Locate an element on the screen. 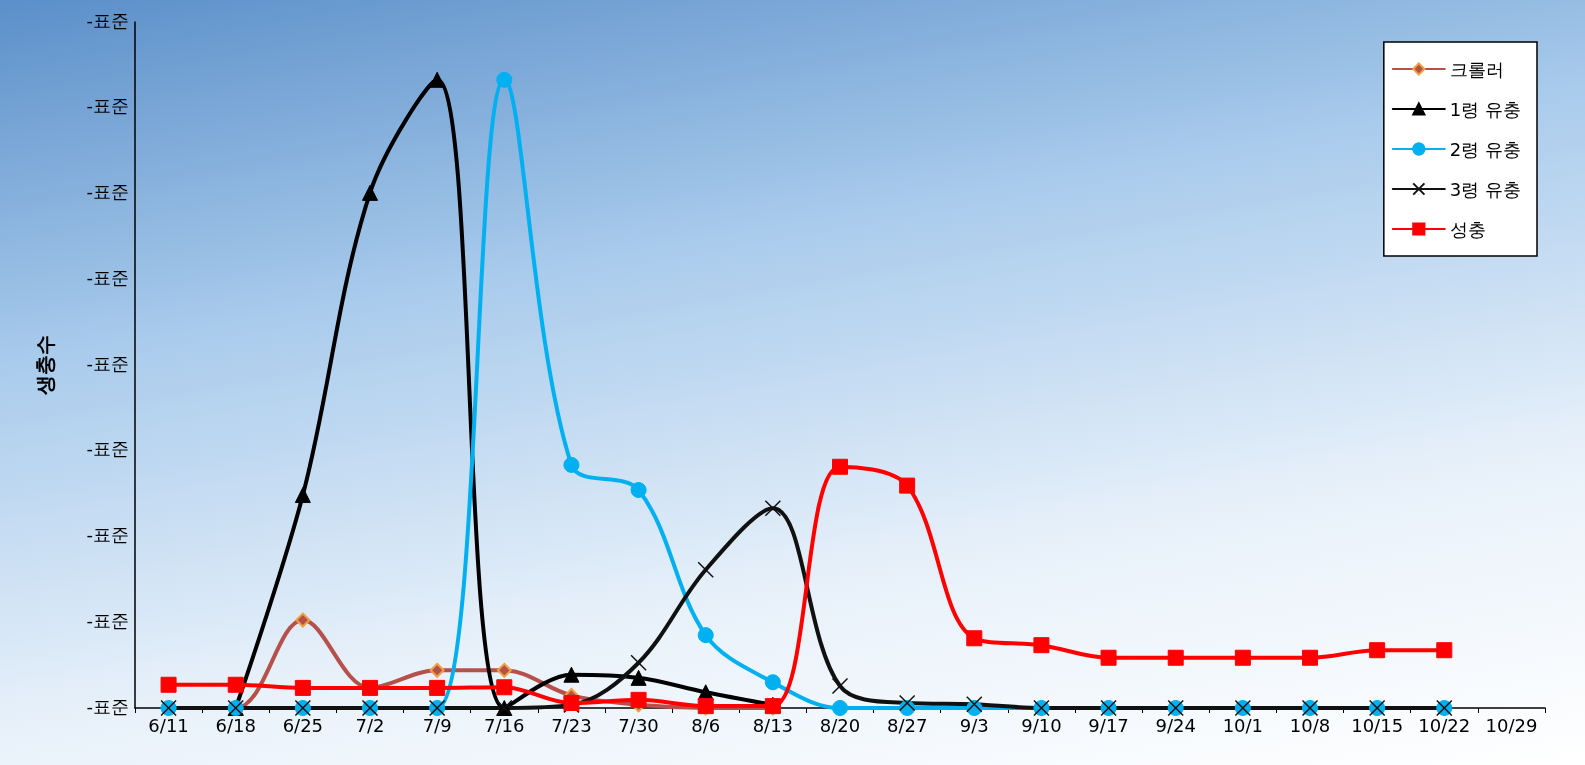 This screenshot has height=765, width=1585. x-tick-label: 7/30 is located at coordinates (638, 725).